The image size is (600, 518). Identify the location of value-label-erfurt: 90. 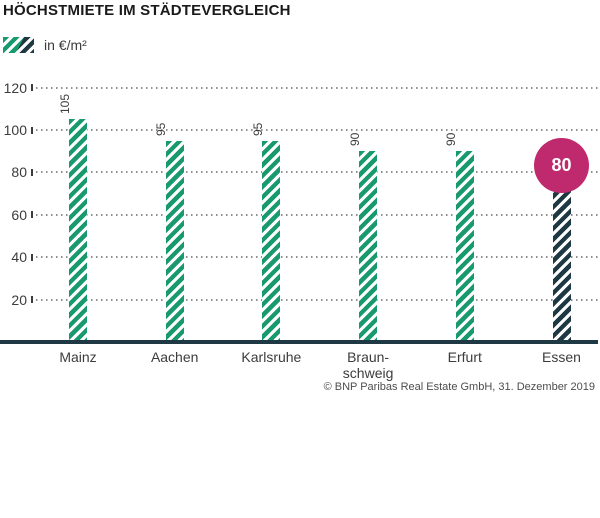
(451, 139).